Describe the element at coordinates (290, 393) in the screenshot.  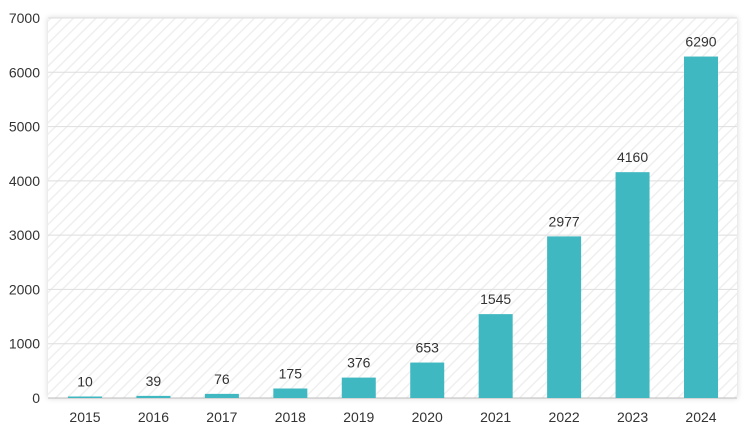
I see `bar-2018` at that location.